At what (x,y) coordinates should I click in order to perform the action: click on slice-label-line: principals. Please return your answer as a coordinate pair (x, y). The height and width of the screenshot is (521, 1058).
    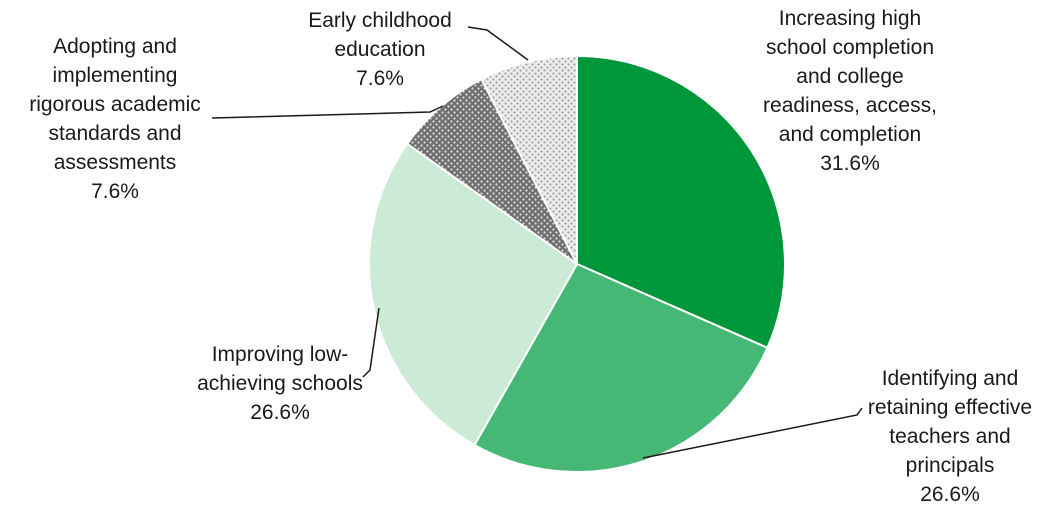
    Looking at the image, I should click on (950, 465).